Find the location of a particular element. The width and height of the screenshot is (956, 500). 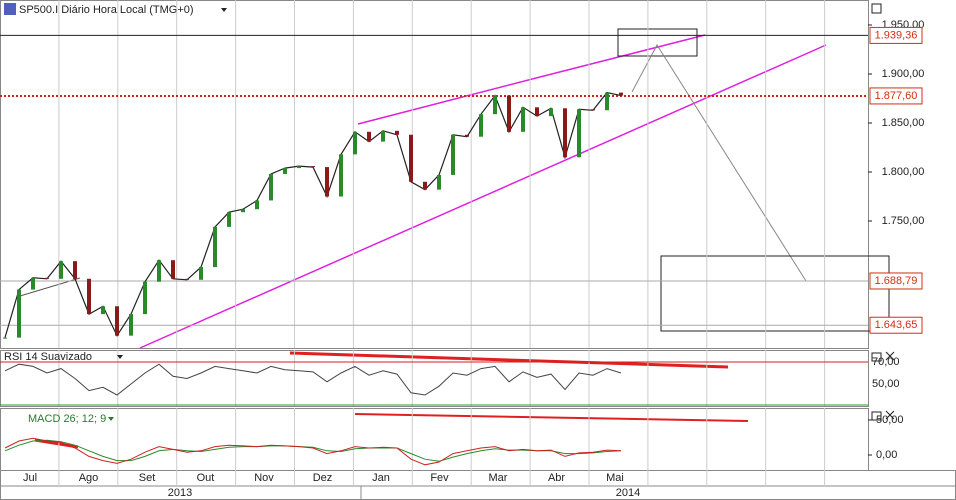

month-label: Jan is located at coordinates (381, 478).